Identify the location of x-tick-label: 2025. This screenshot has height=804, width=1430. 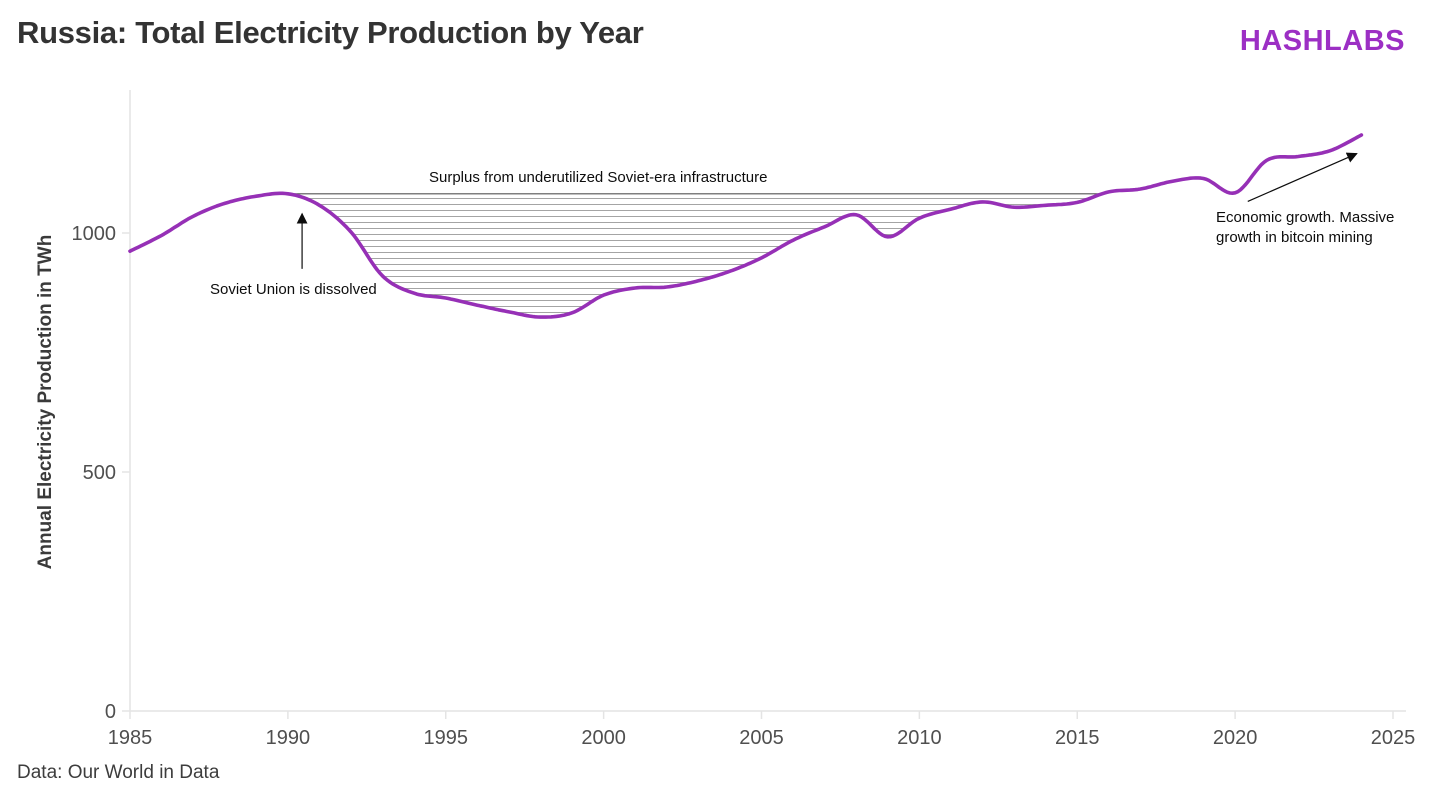
(1393, 738).